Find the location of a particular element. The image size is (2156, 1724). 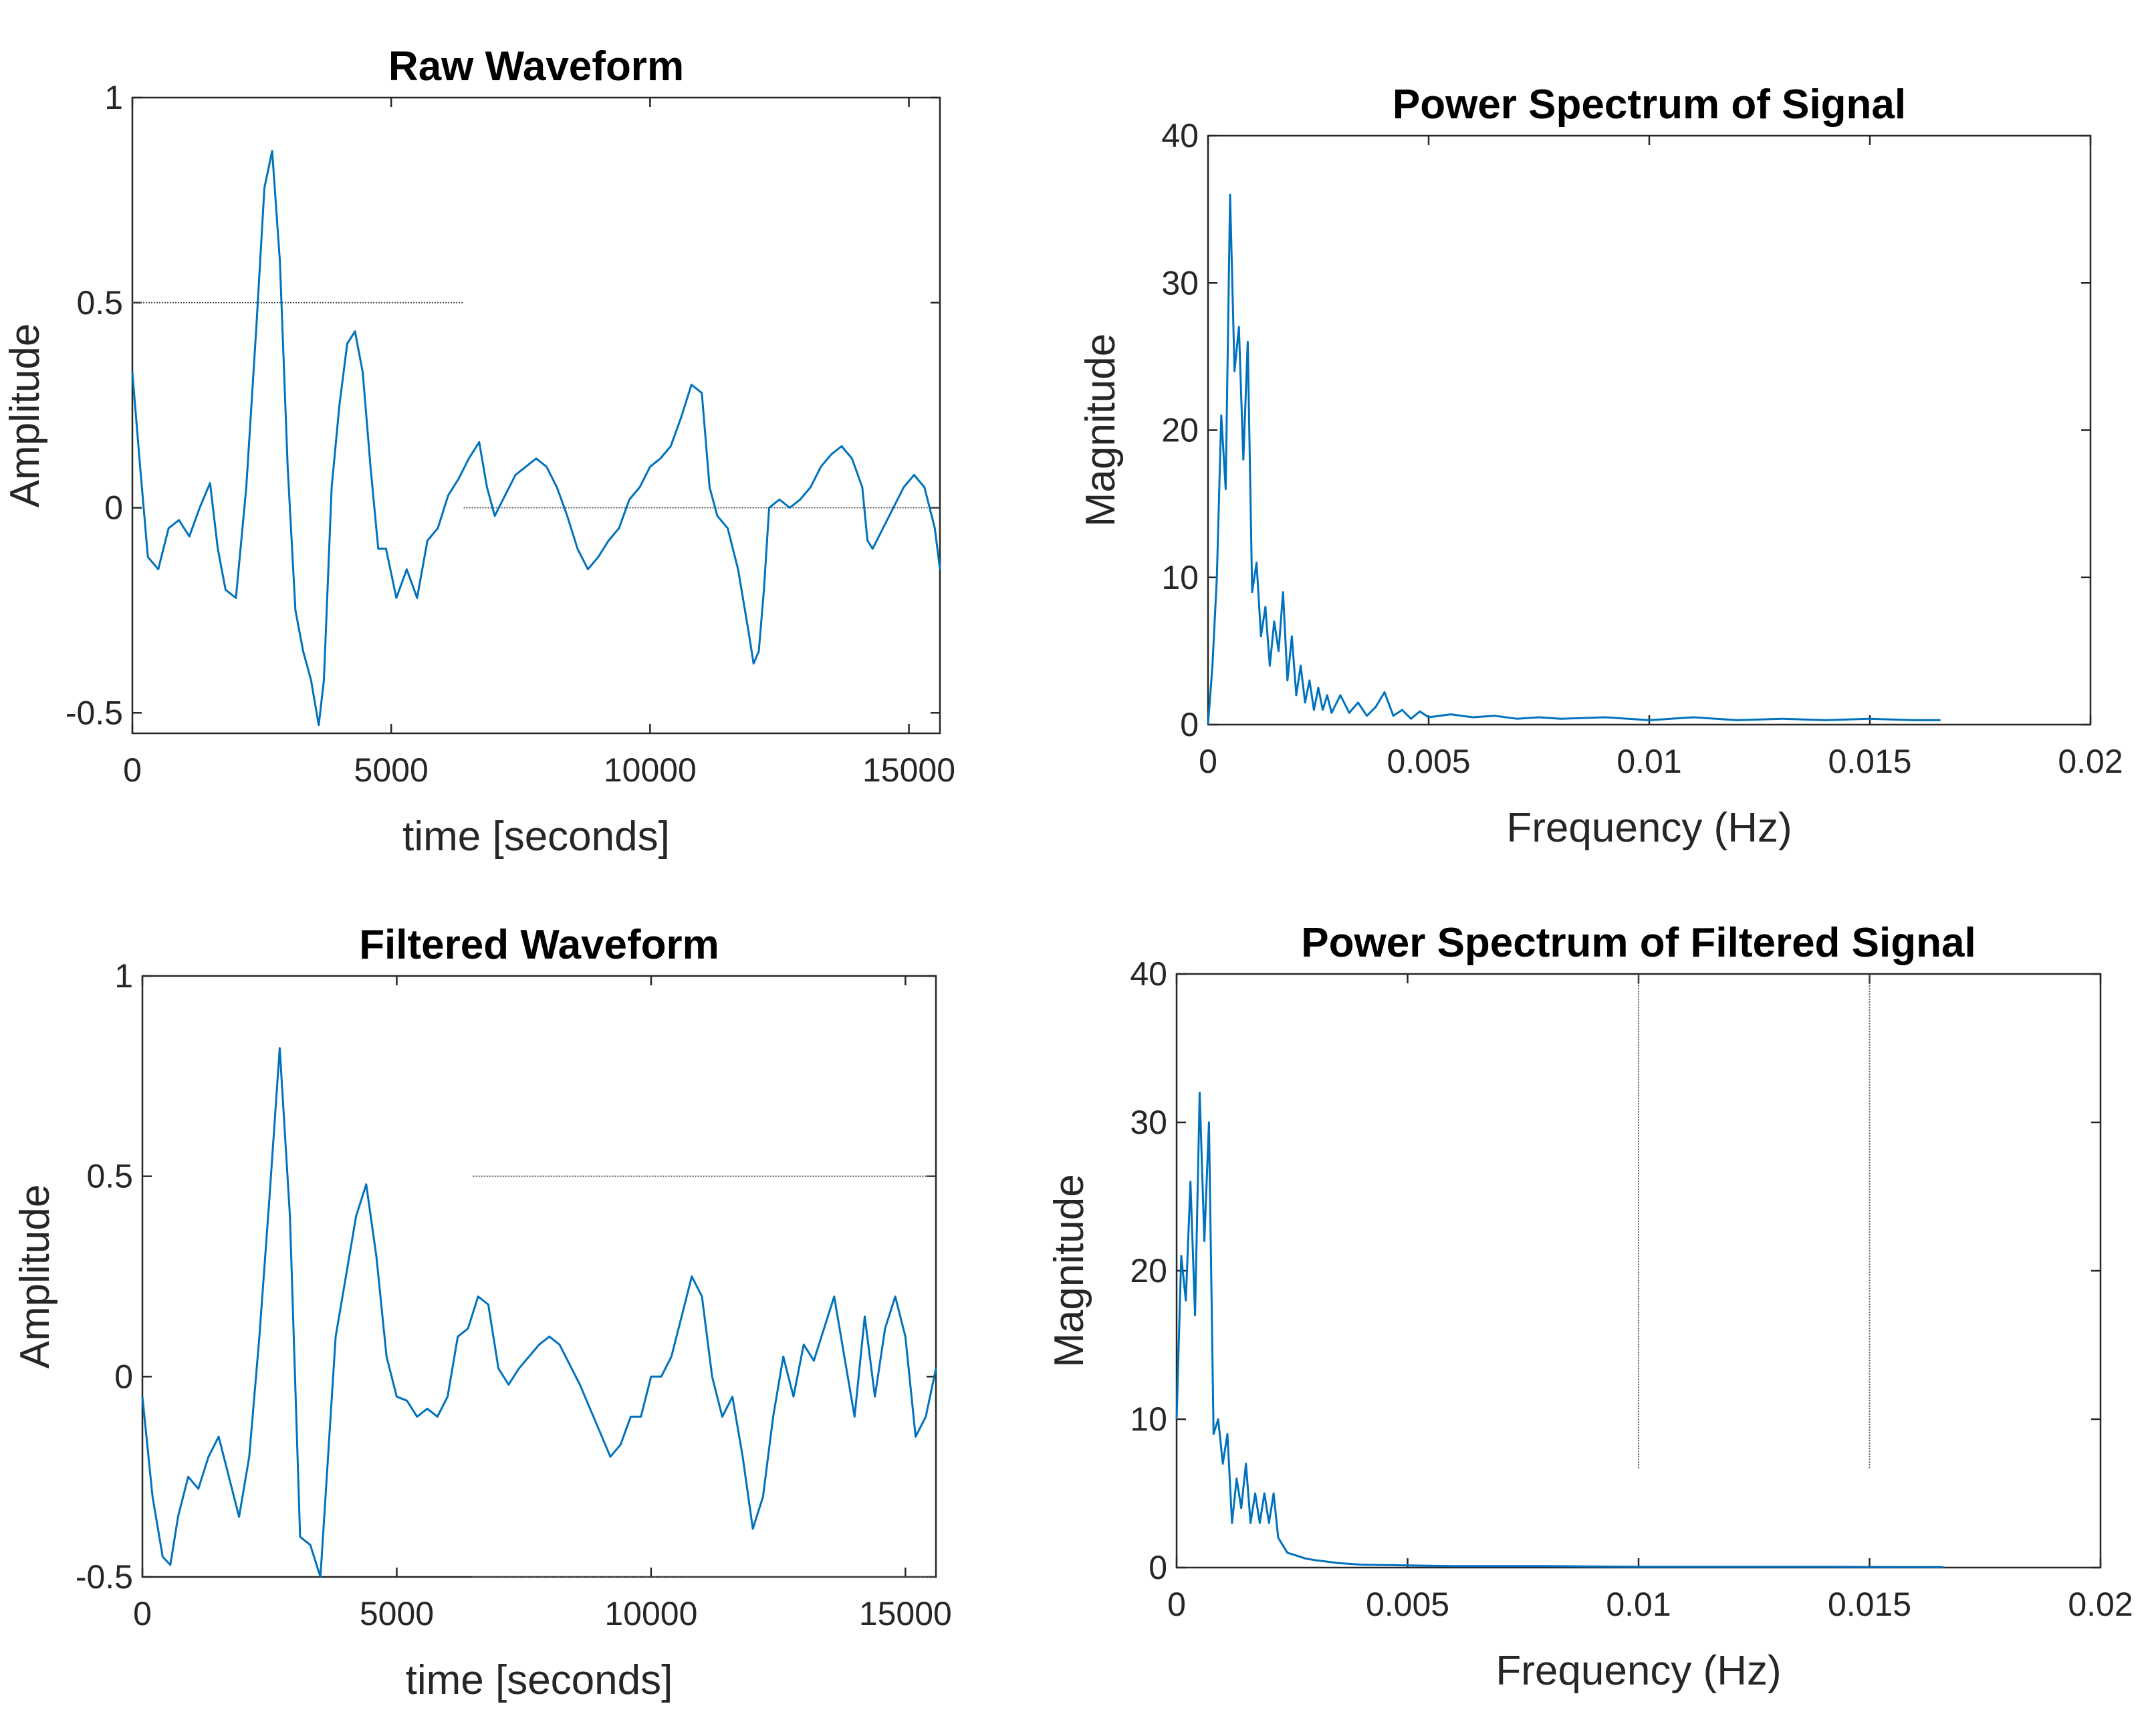

spectrum-y-axis-label: Magnitude is located at coordinates (1101, 431).